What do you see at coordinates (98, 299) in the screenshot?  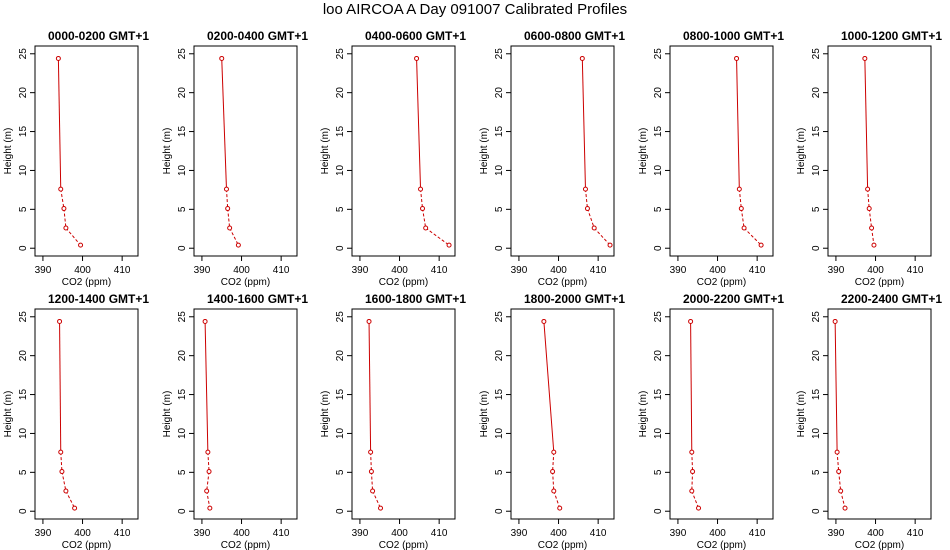 I see `panel-title: 1200-1400 GMT+1` at bounding box center [98, 299].